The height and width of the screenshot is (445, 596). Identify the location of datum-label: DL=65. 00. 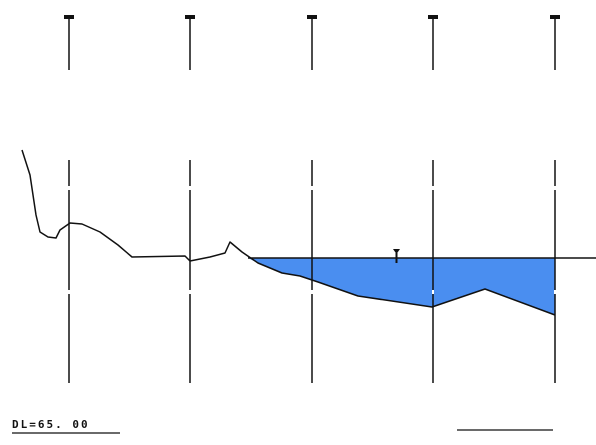
(51, 424).